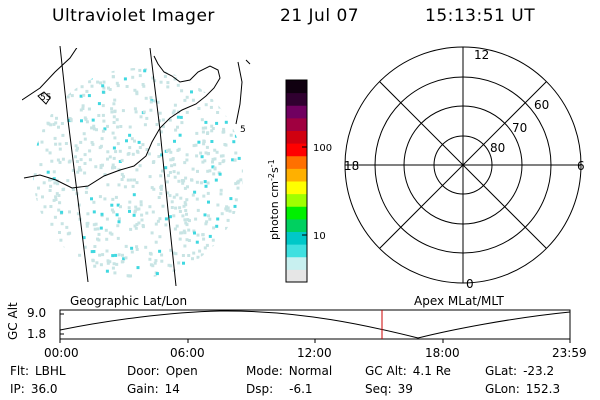 This screenshot has width=600, height=400. Describe the element at coordinates (172, 389) in the screenshot. I see `gain-value: 14` at that location.